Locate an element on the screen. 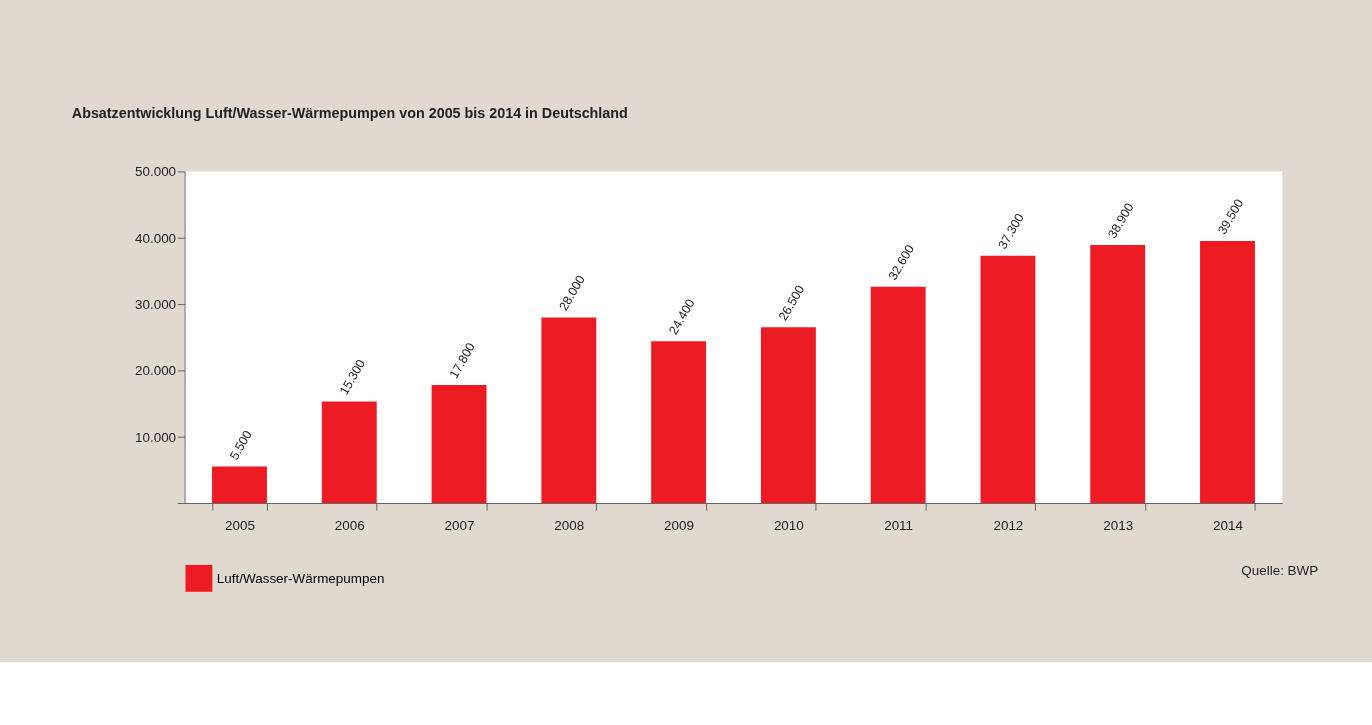 This screenshot has width=1372, height=725. x-tick-label: 2014 is located at coordinates (1228, 526).